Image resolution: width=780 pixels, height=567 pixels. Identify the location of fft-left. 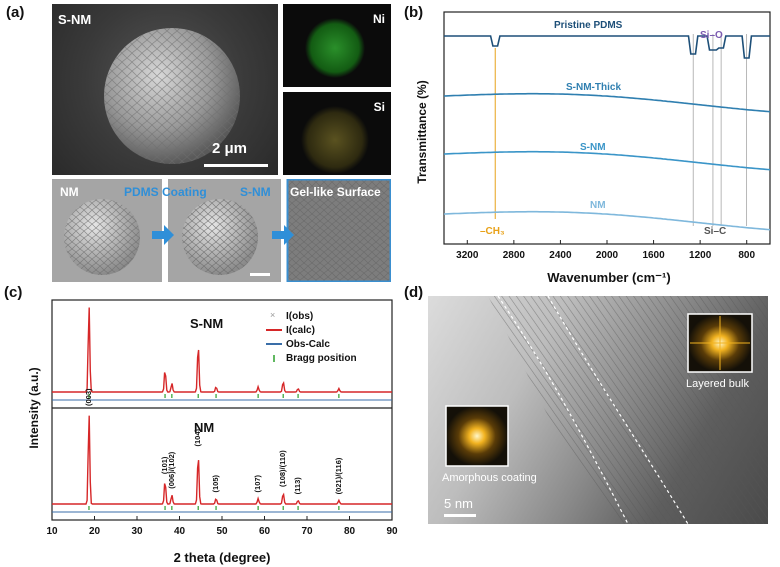
(477, 436).